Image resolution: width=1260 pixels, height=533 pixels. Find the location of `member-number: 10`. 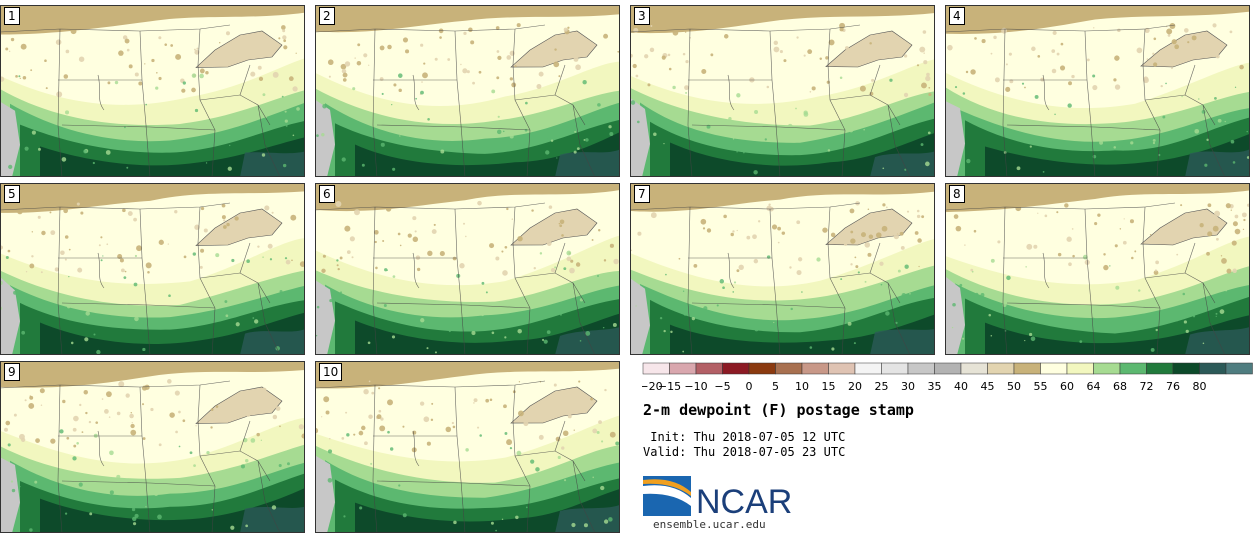

member-number: 10 is located at coordinates (331, 372).